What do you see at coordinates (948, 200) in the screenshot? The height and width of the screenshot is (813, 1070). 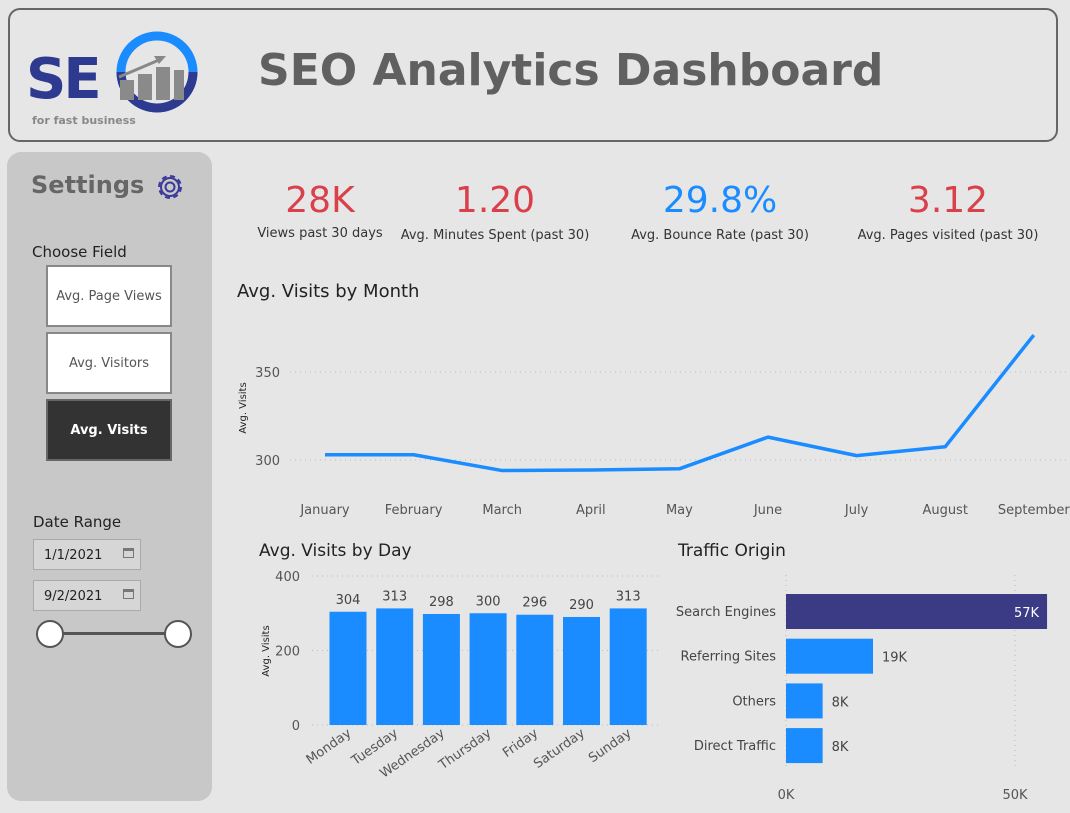 I see `kpi-value: 3.12` at bounding box center [948, 200].